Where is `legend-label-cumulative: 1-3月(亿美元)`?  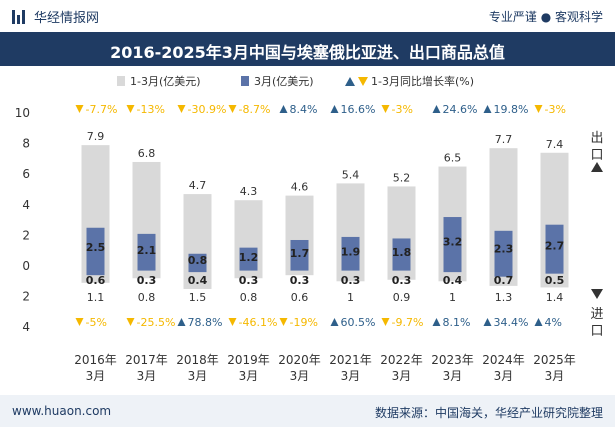
legend-label-cumulative: 1-3月(亿美元) is located at coordinates (165, 81).